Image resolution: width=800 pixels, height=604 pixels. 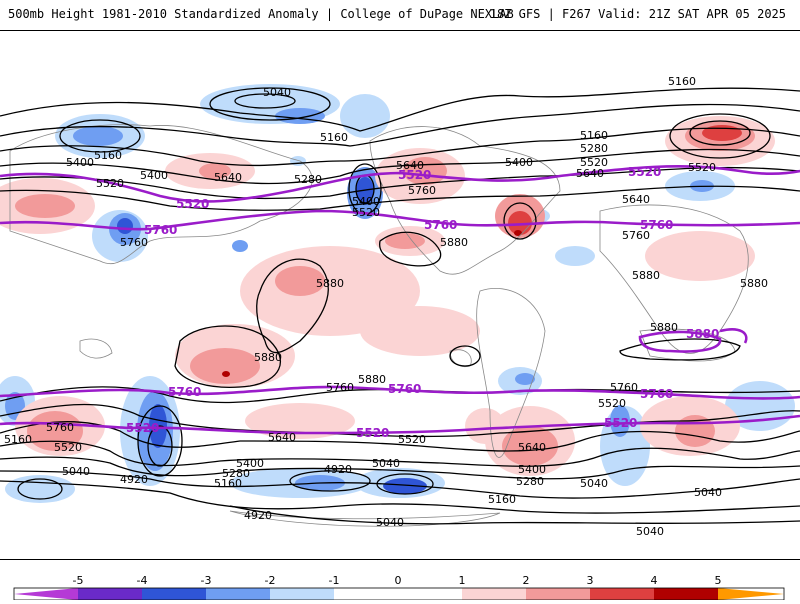 I want to click on colorbar-tick: 0, so click(x=398, y=580).